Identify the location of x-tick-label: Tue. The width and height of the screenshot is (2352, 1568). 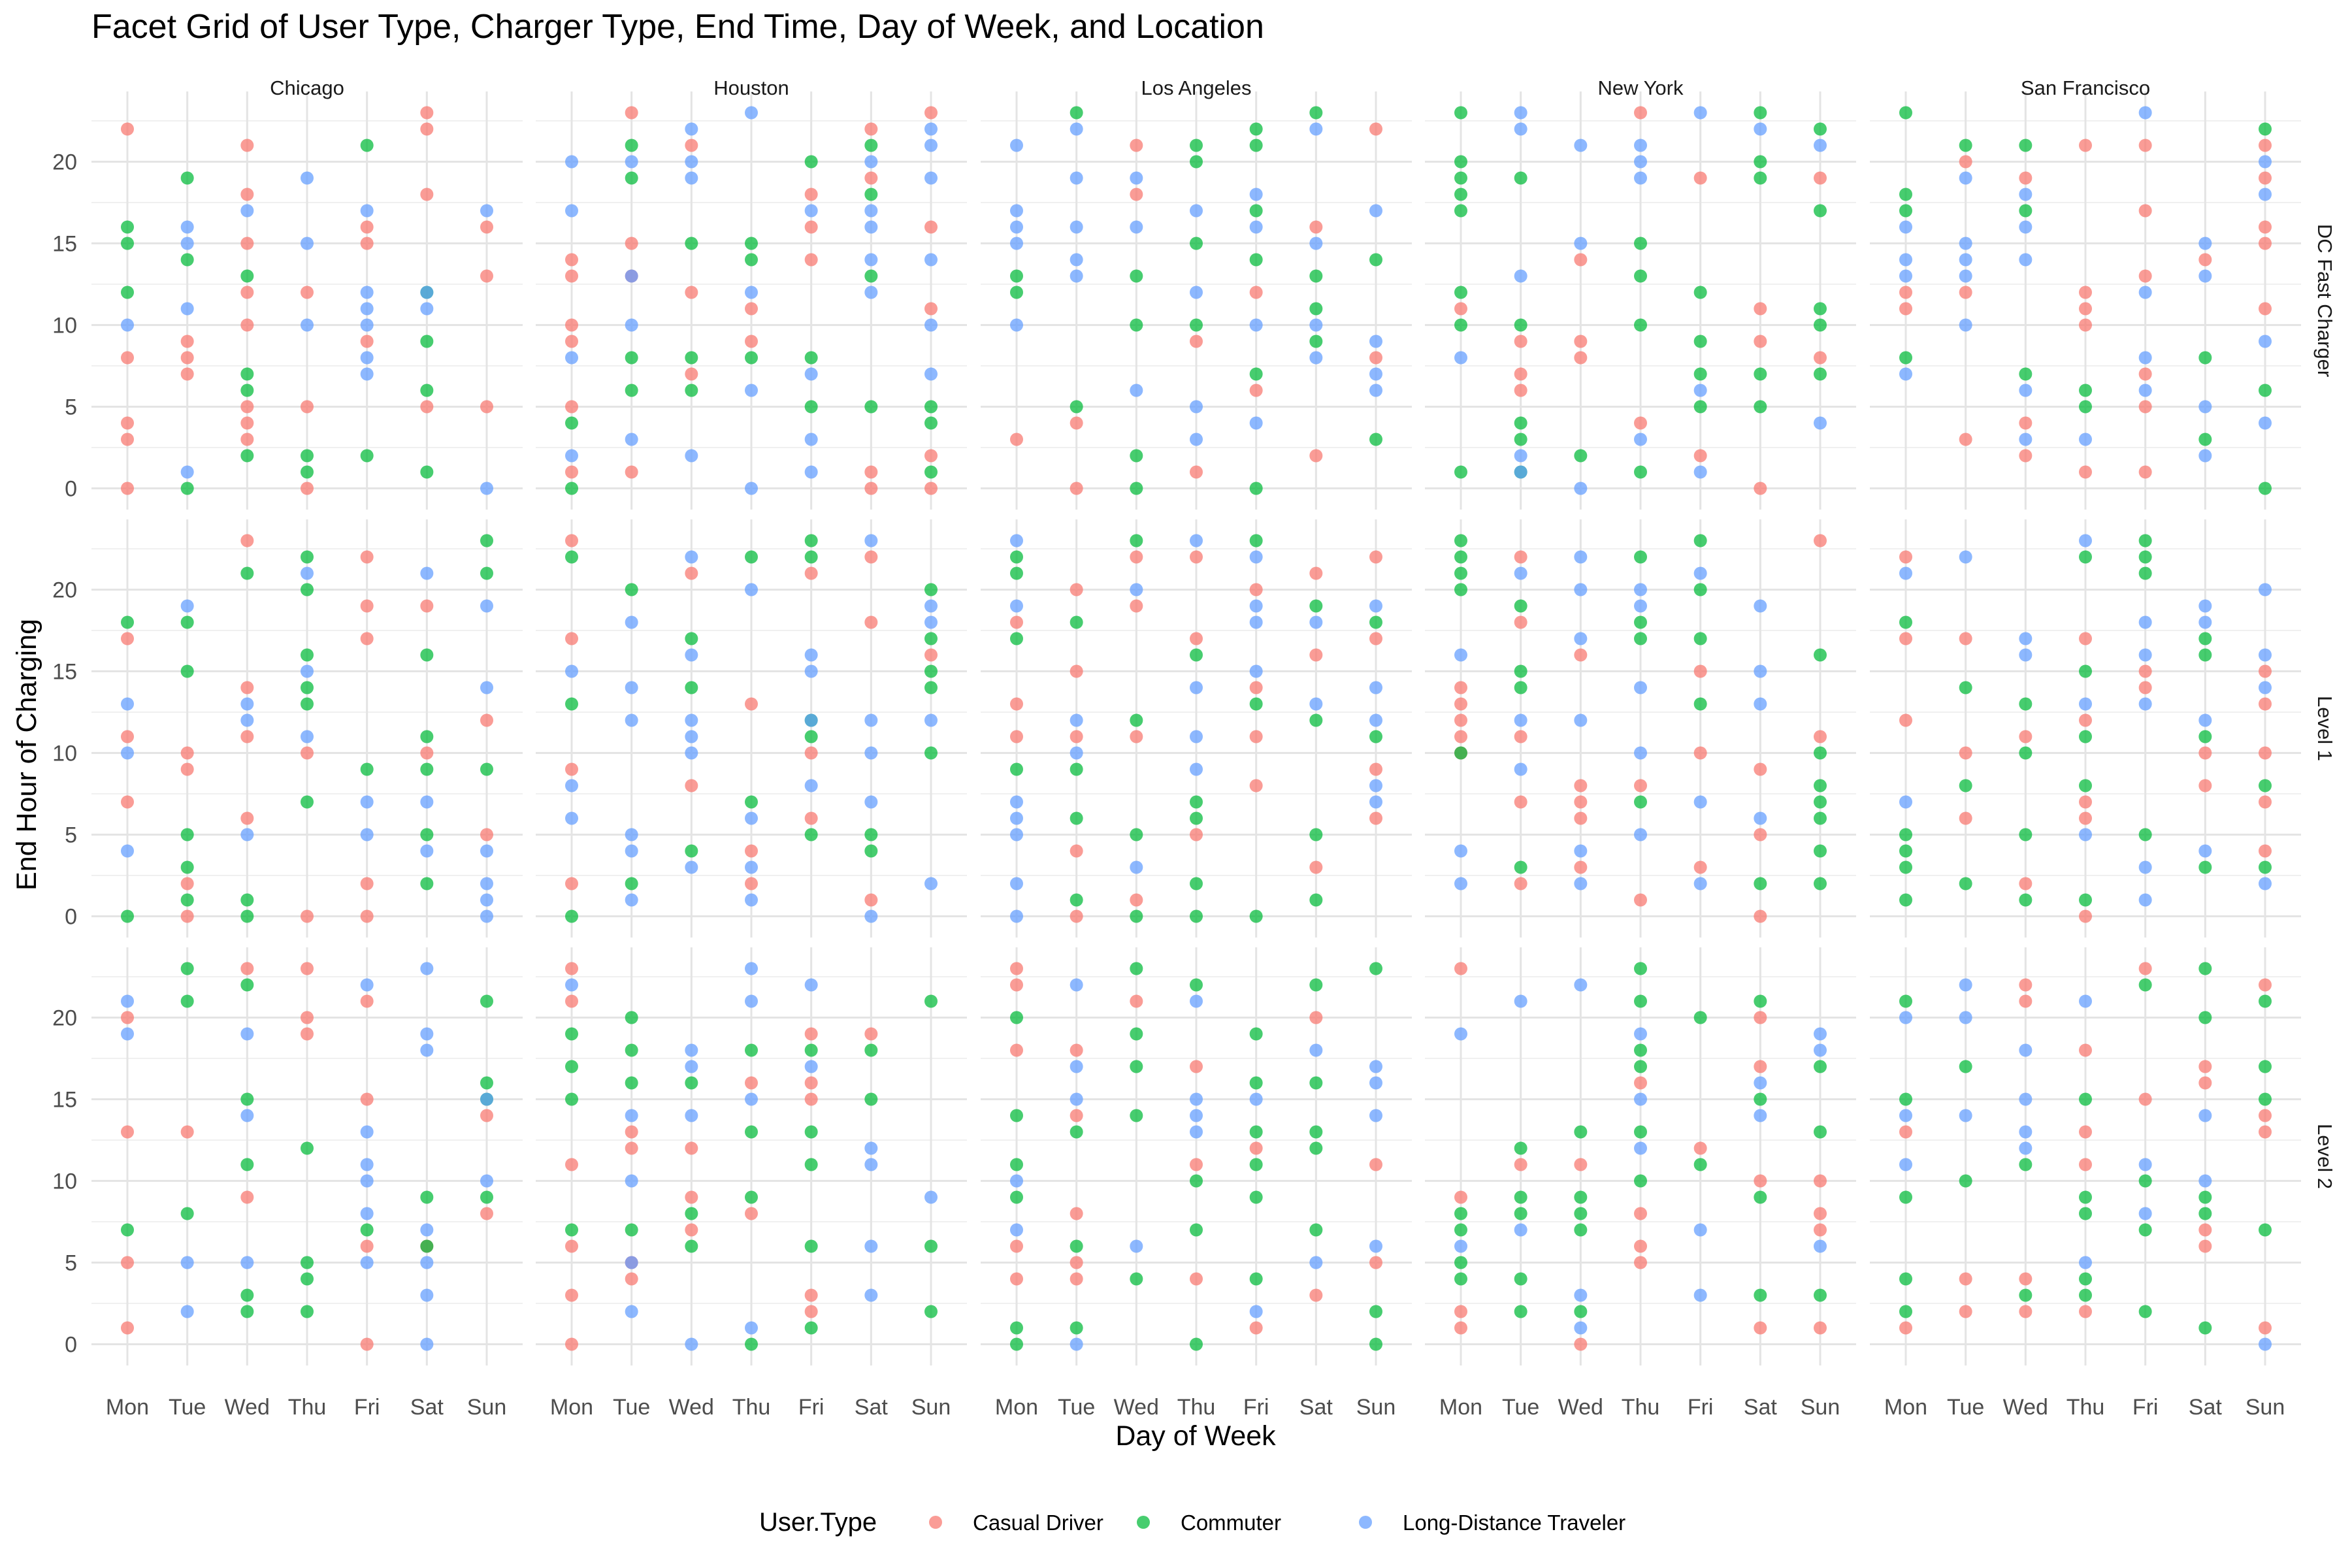
(631, 1407).